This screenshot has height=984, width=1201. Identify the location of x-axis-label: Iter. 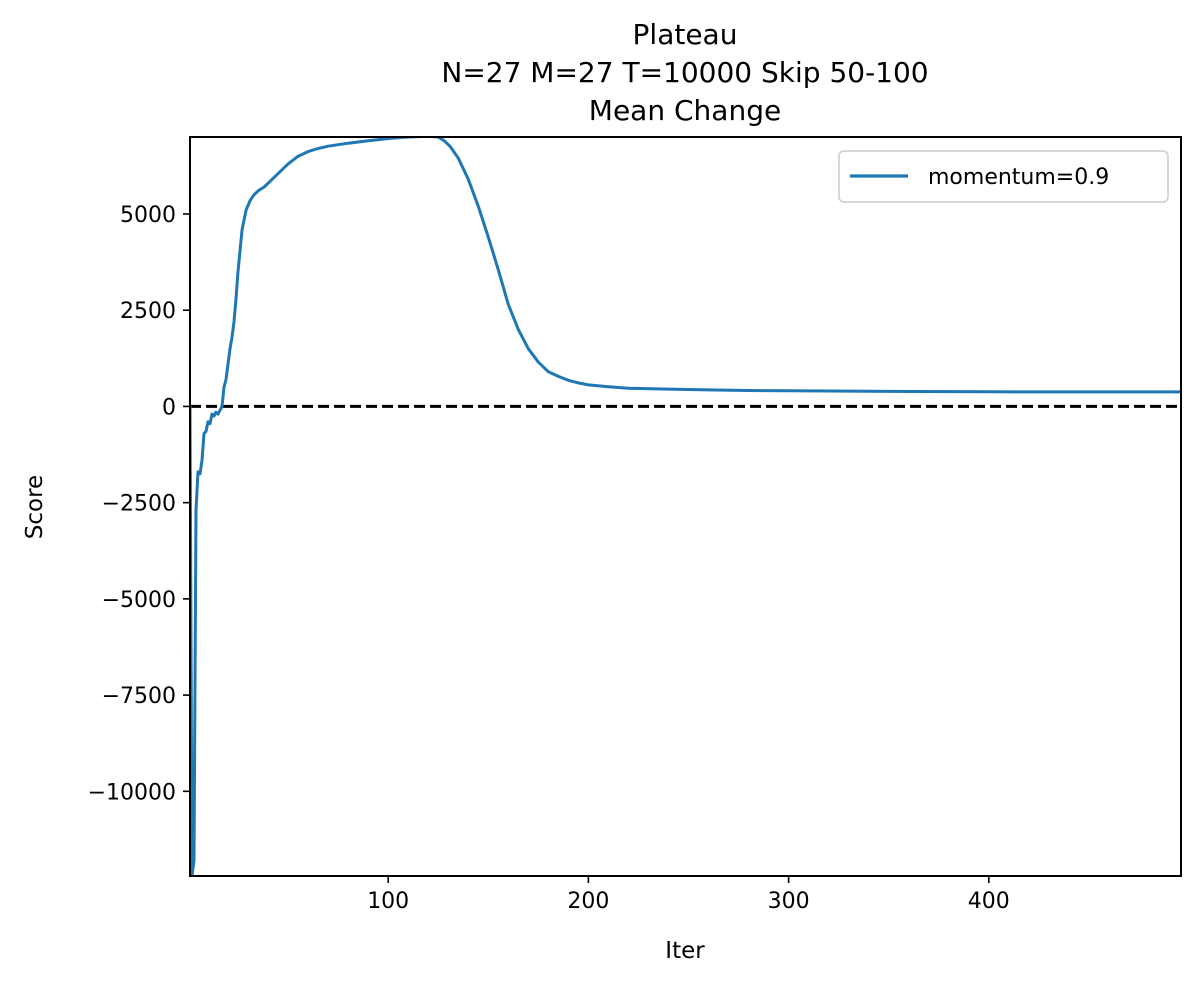
(685, 951).